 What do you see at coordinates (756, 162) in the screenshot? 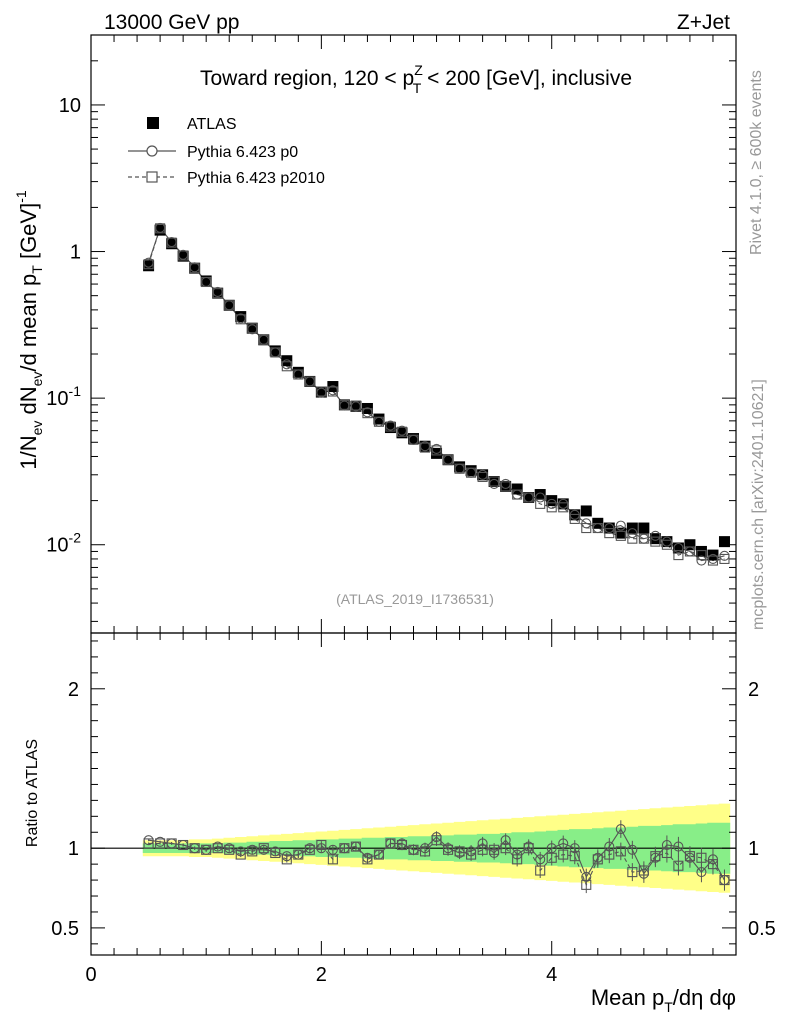
I see `rivet-version-label: Rivet 4.1.0, ≥ 600k events` at bounding box center [756, 162].